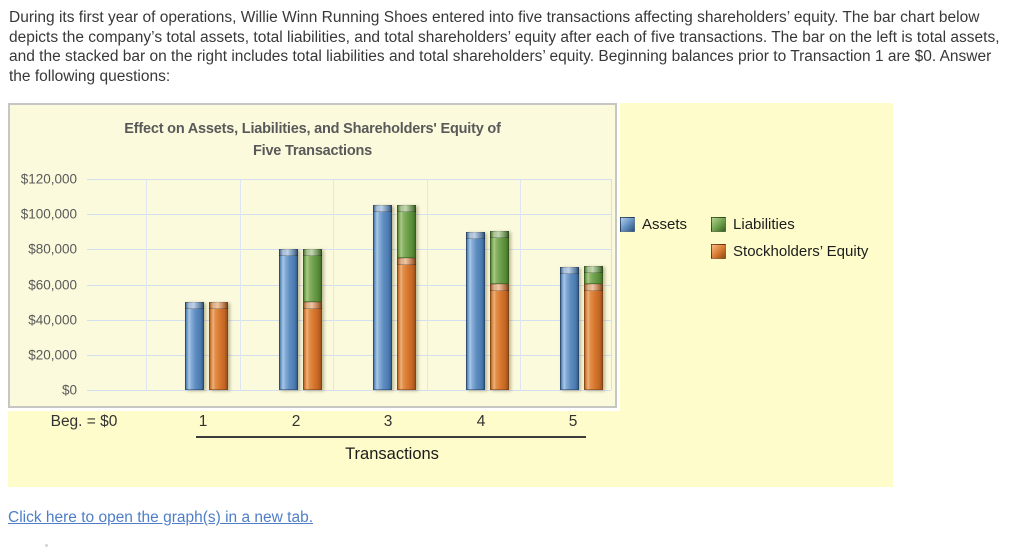 The height and width of the screenshot is (550, 1024). Describe the element at coordinates (48, 214) in the screenshot. I see `y-axis-label: $100,000` at that location.